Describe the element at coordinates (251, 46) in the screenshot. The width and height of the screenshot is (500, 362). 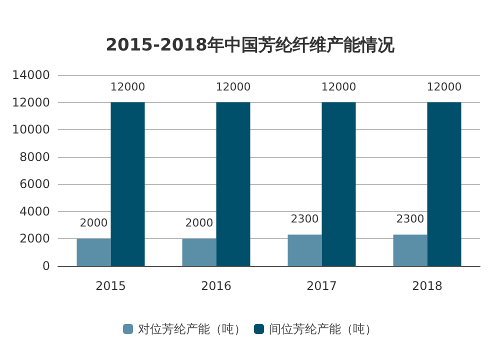
I see `chart-title: 2015-2018年中国芳纶纤维产能情况` at that location.